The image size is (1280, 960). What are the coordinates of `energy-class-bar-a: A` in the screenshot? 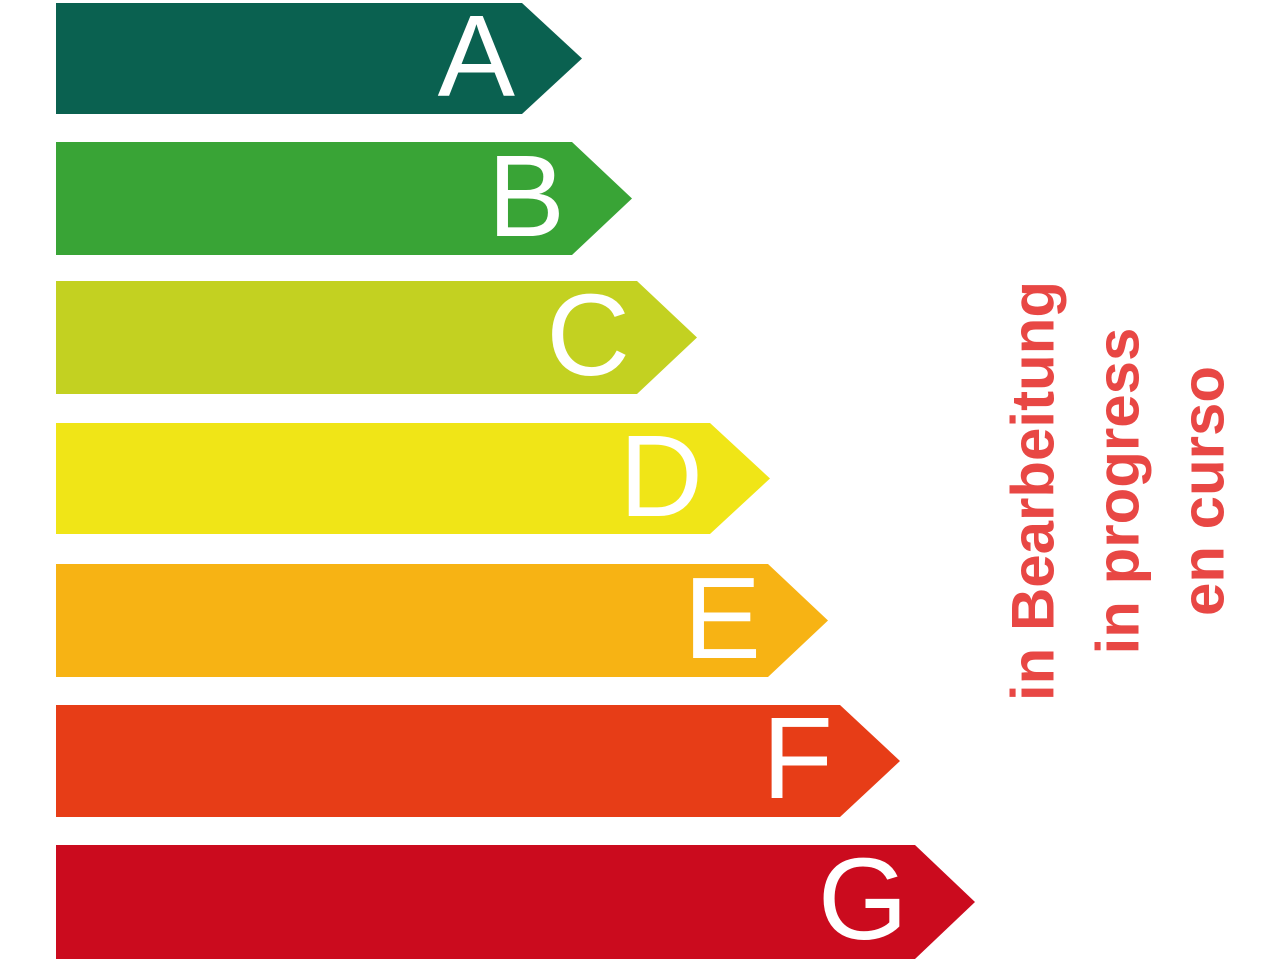 It's located at (319, 58).